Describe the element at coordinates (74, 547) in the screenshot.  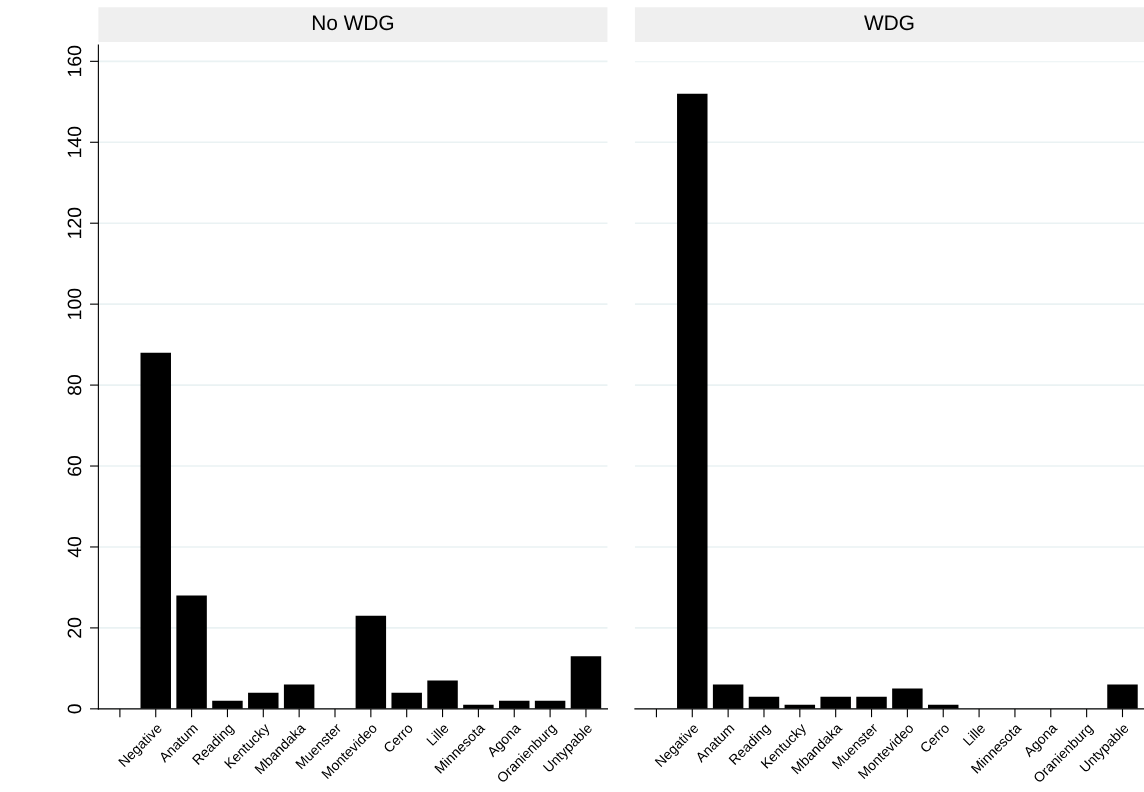
I see `y-tick-label: 40` at that location.